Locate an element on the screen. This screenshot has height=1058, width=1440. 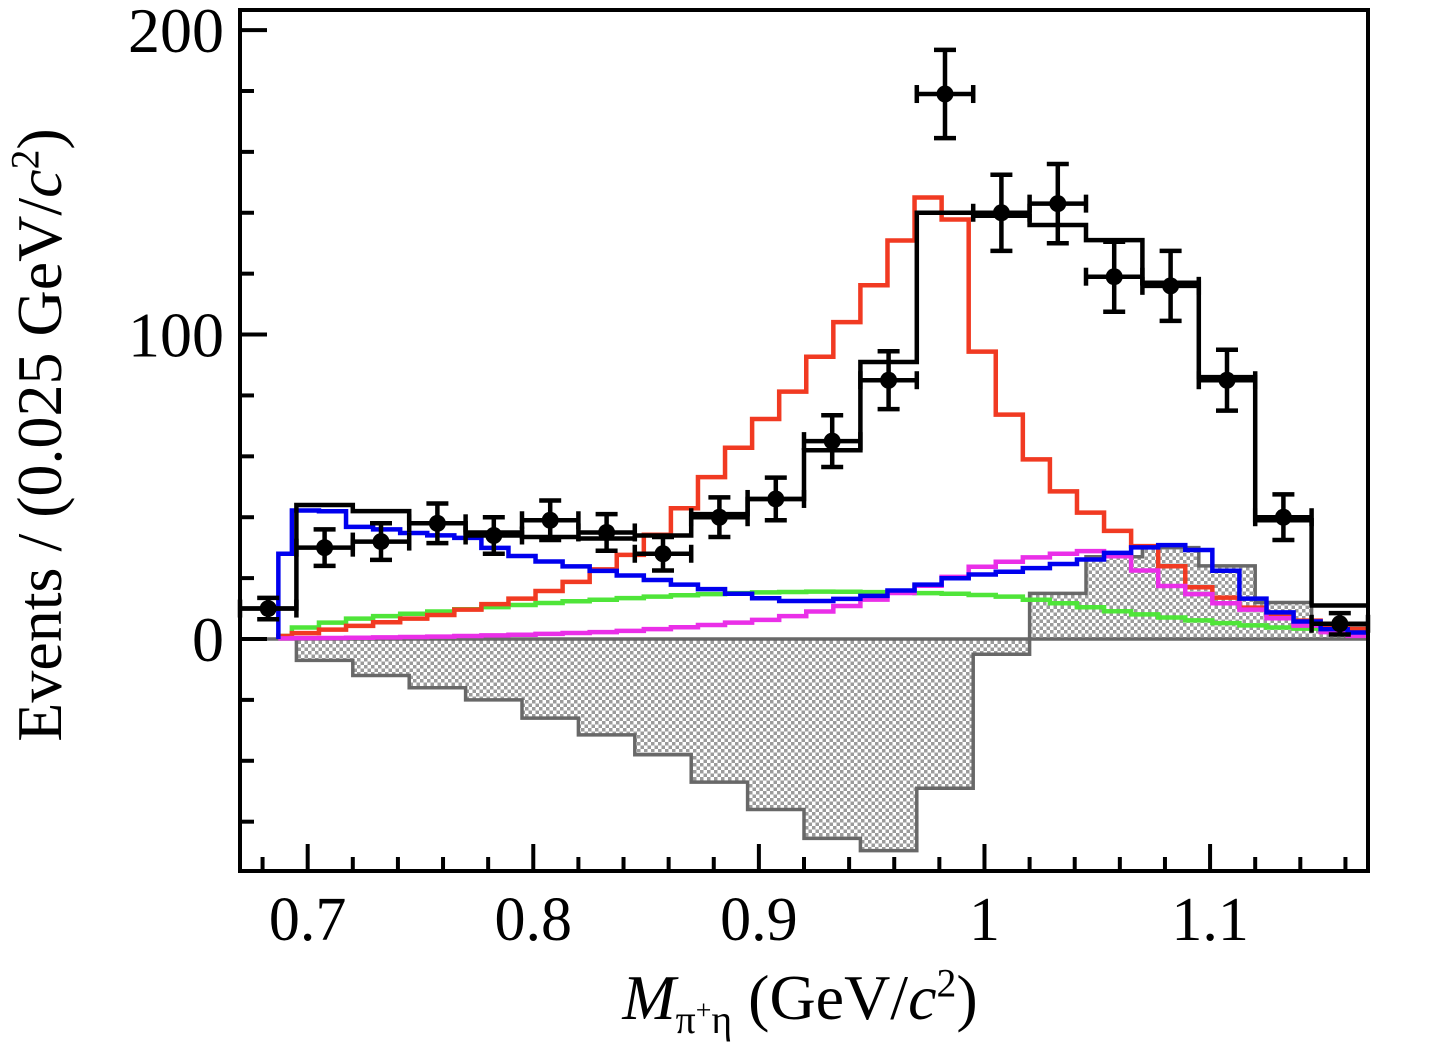
y-axis-title-exponent: 2 is located at coordinates (25, 159).